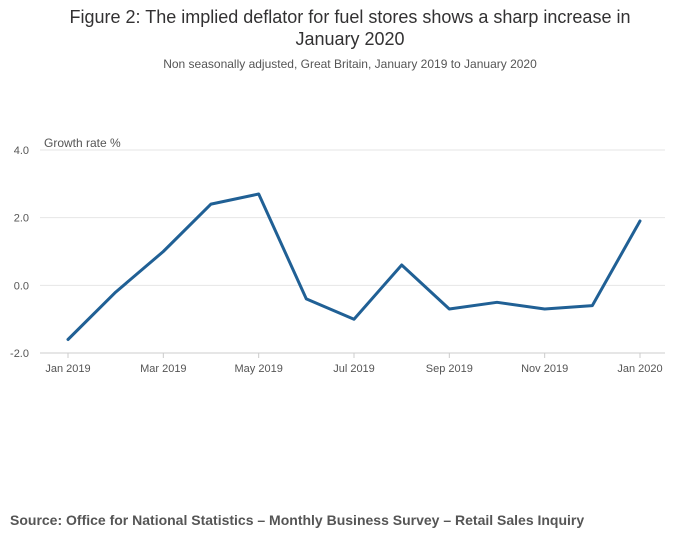  Describe the element at coordinates (19, 354) in the screenshot. I see `y-tick-label: -2.0` at that location.